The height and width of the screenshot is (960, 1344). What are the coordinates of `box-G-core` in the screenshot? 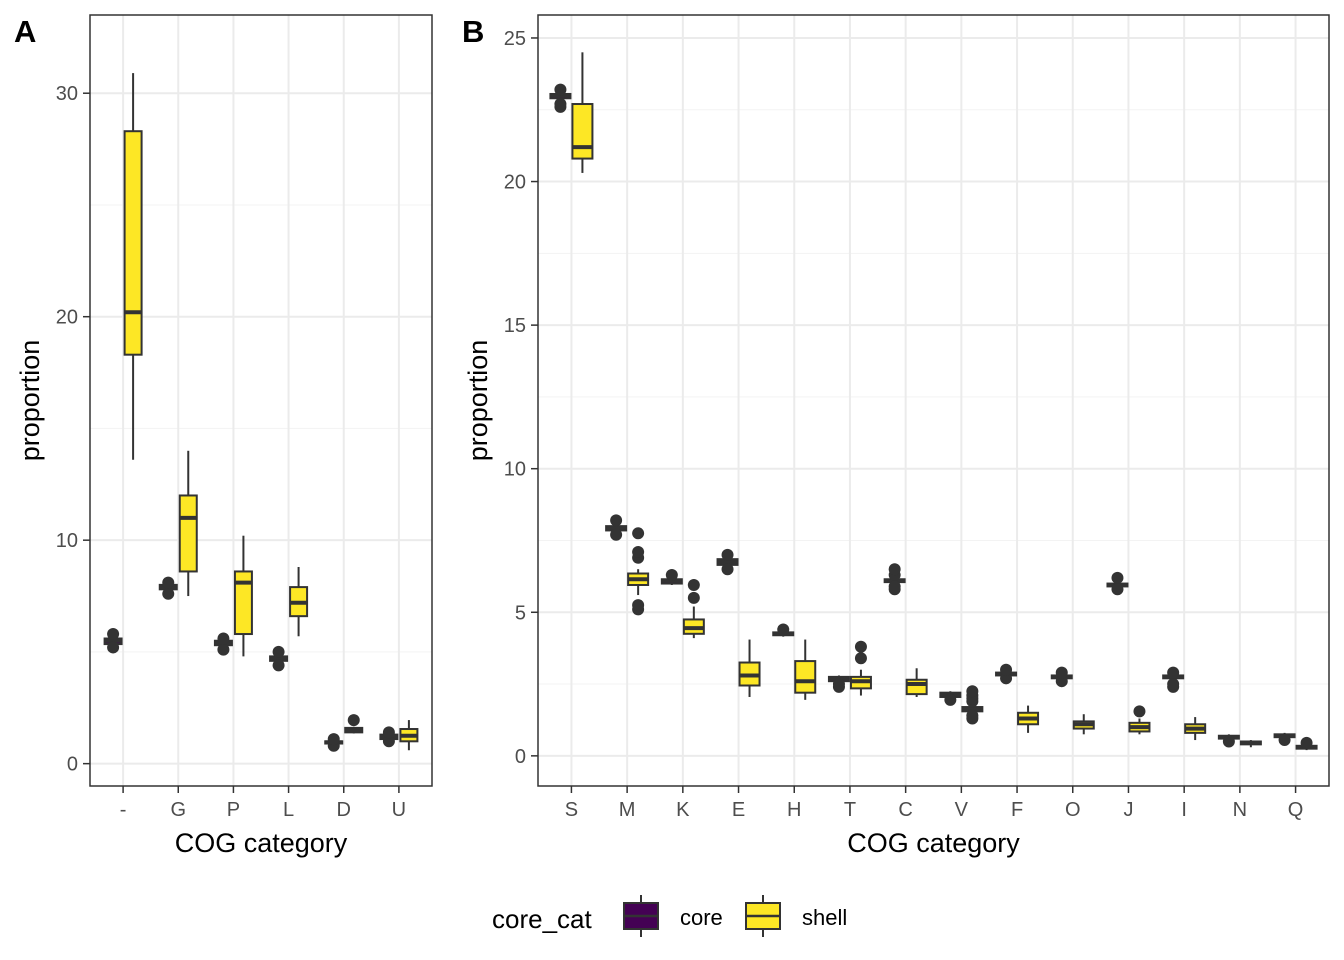 It's located at (168, 588).